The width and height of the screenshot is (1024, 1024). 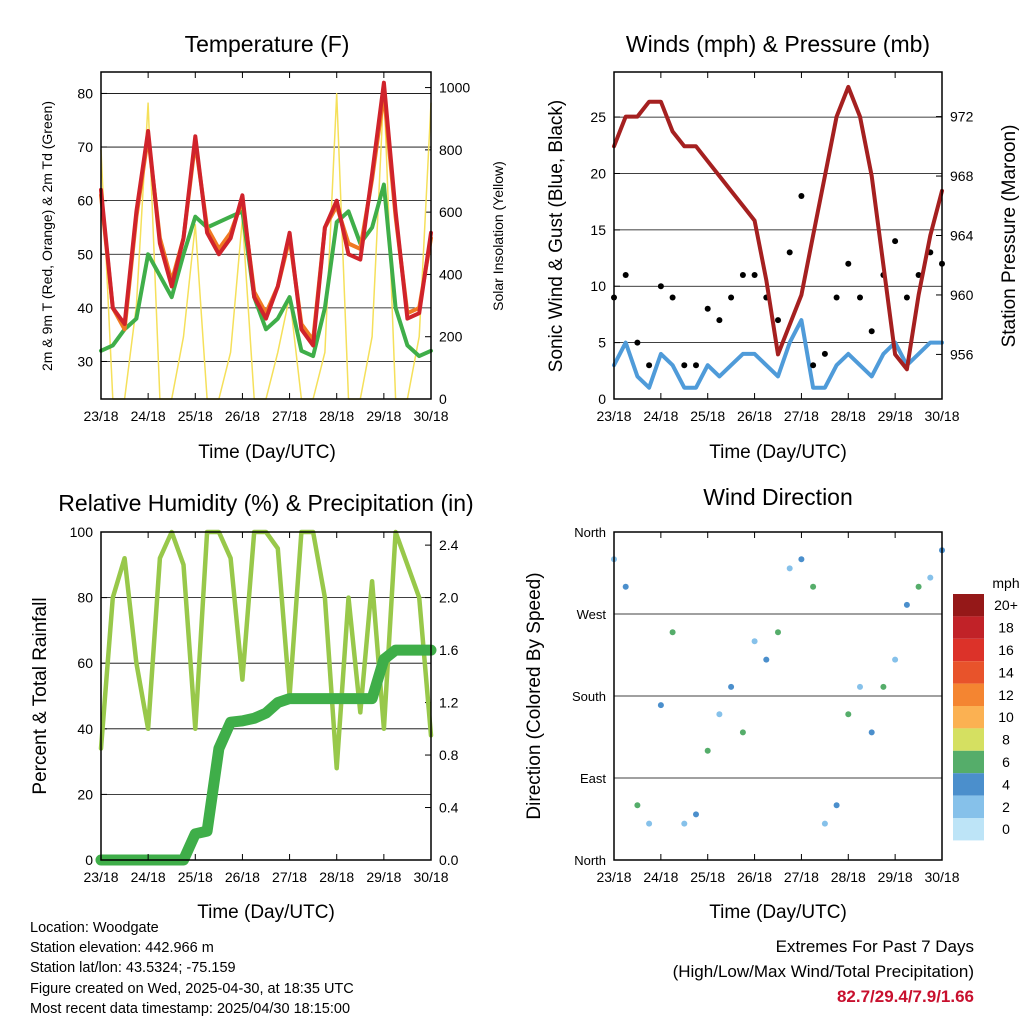 What do you see at coordinates (660, 416) in the screenshot?
I see `x-tick-label: 24/18` at bounding box center [660, 416].